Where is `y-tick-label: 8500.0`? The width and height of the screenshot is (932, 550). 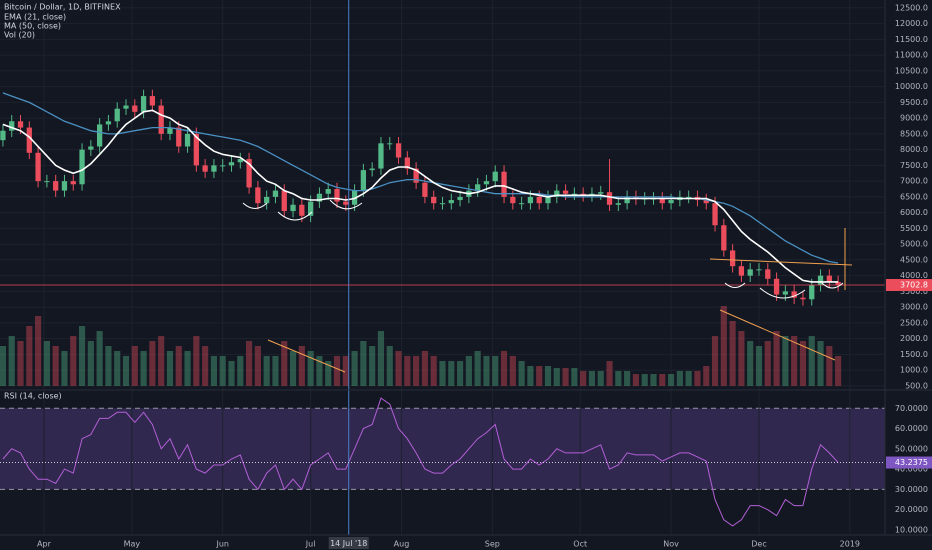 y-tick-label: 8500.0 is located at coordinates (914, 133).